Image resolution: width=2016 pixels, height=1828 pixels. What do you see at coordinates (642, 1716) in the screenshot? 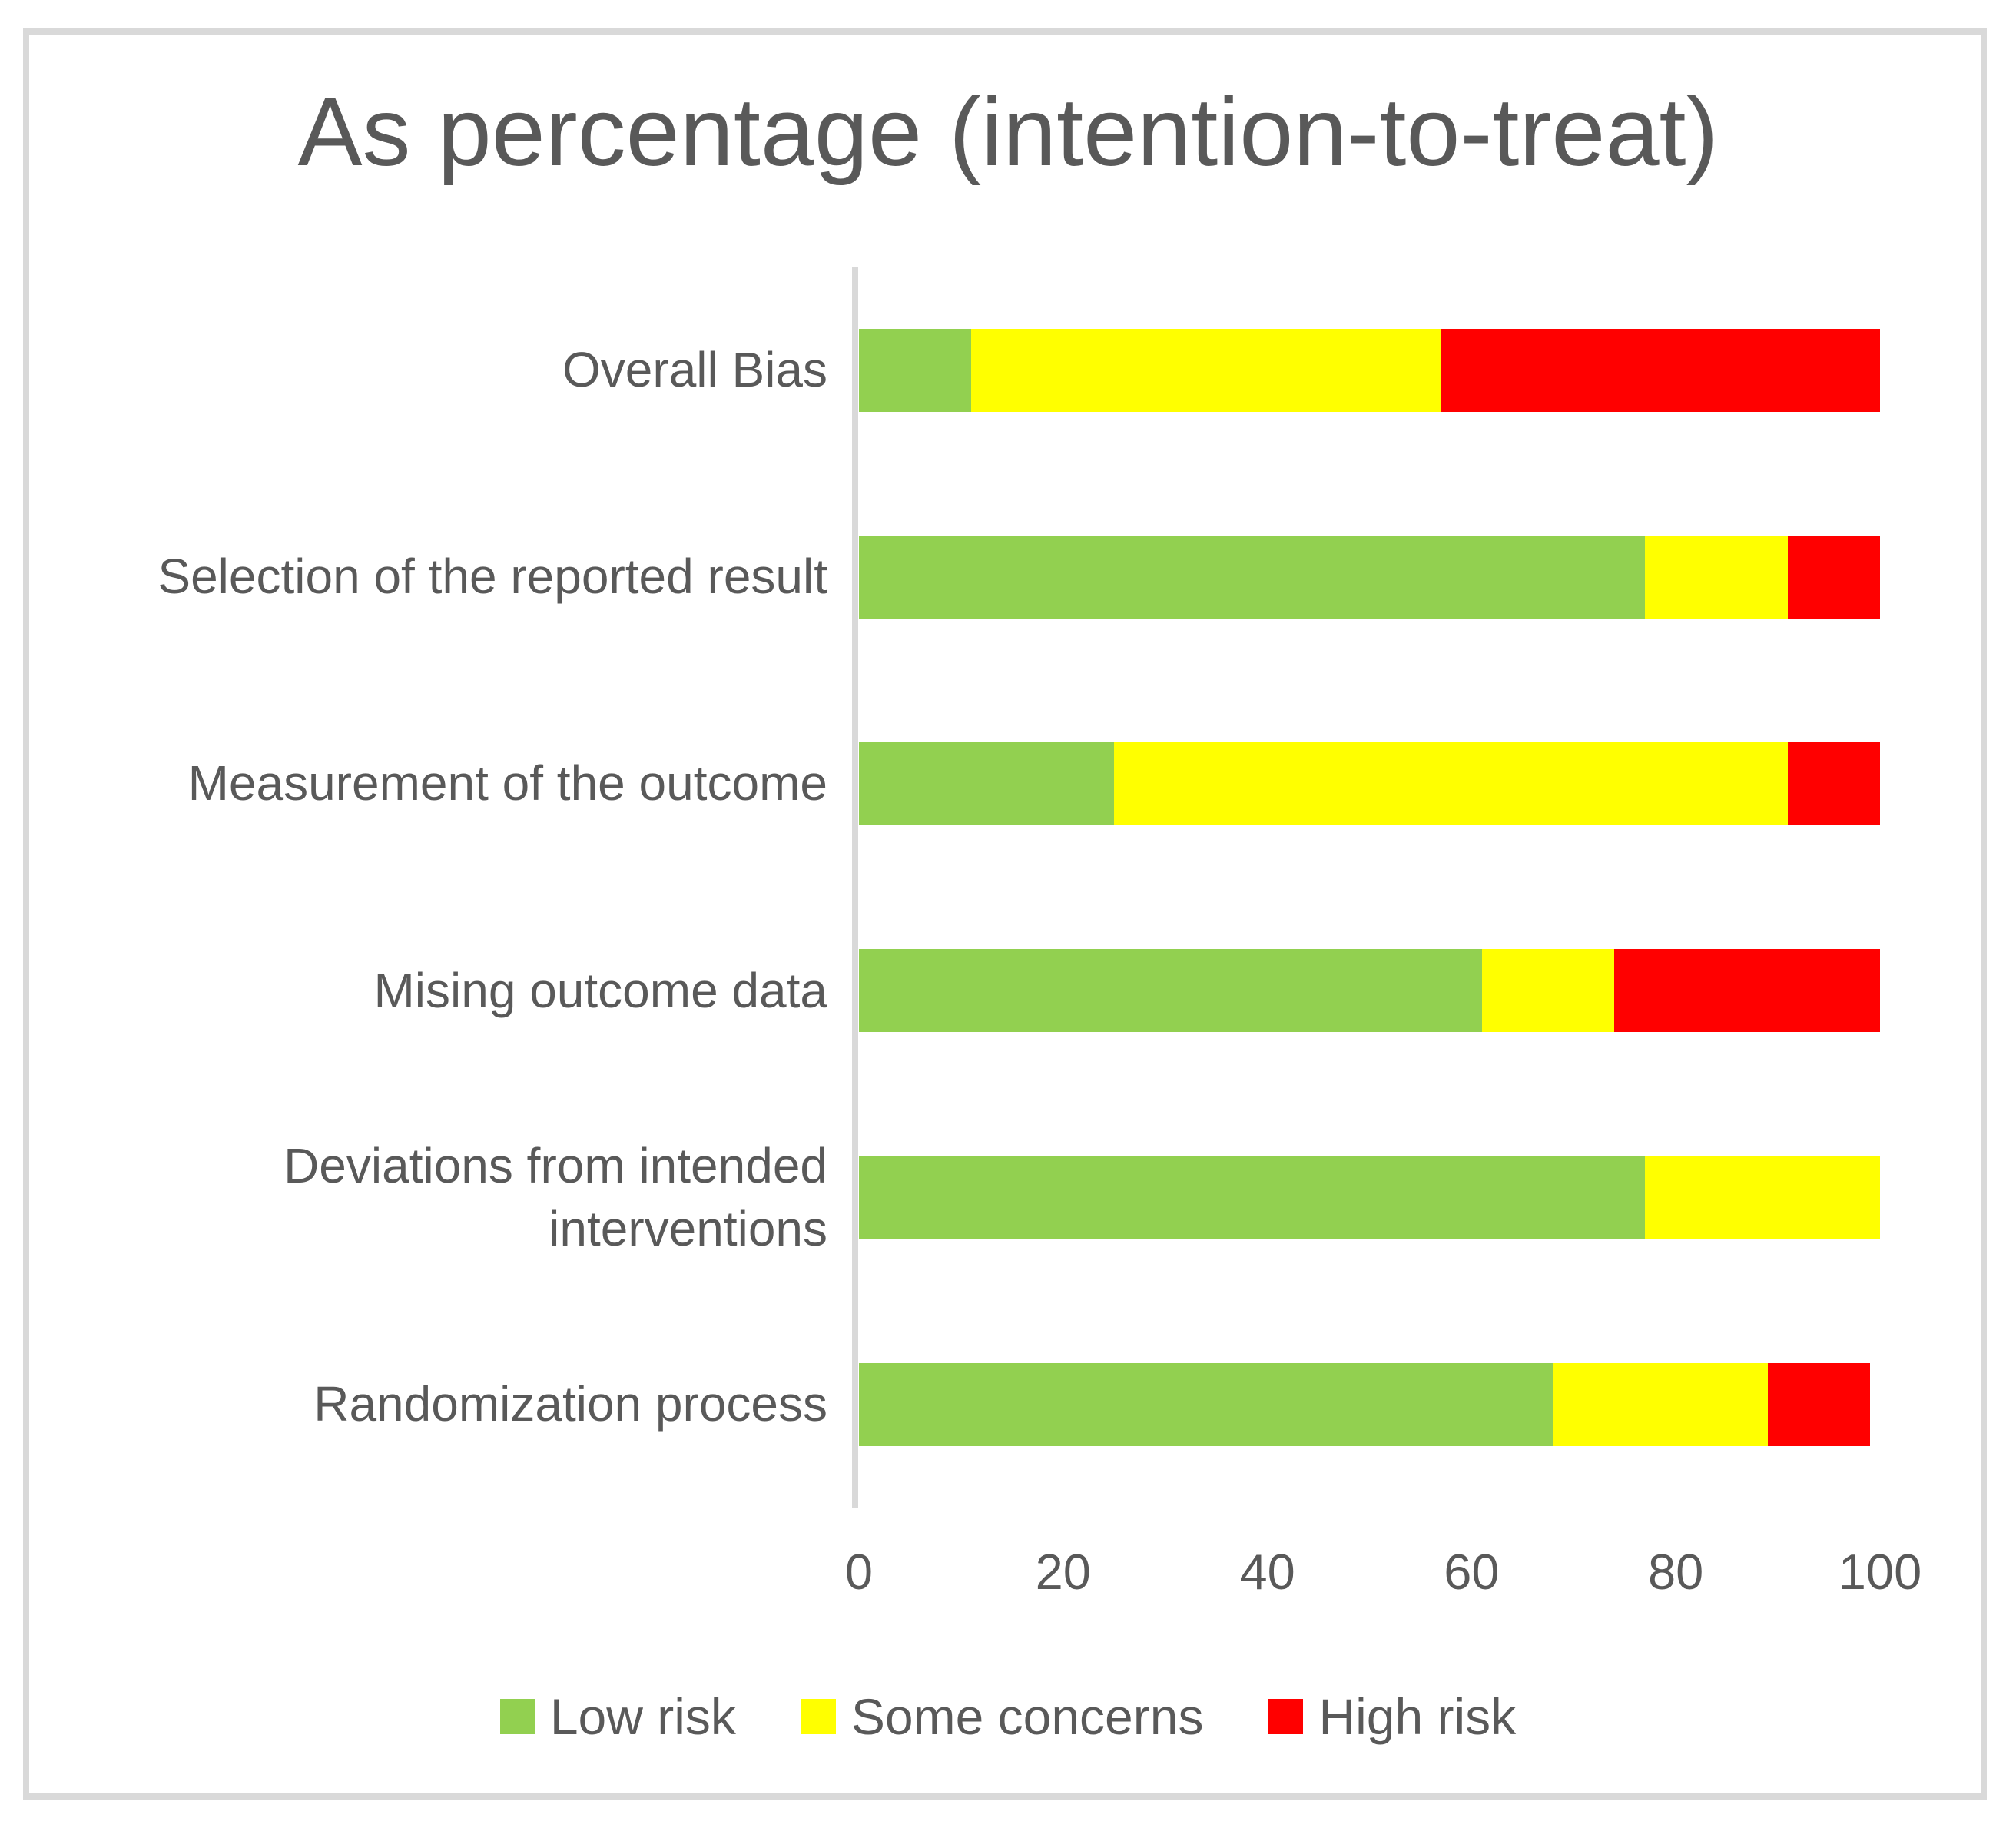
I see `legend-label: Low risk` at bounding box center [642, 1716].